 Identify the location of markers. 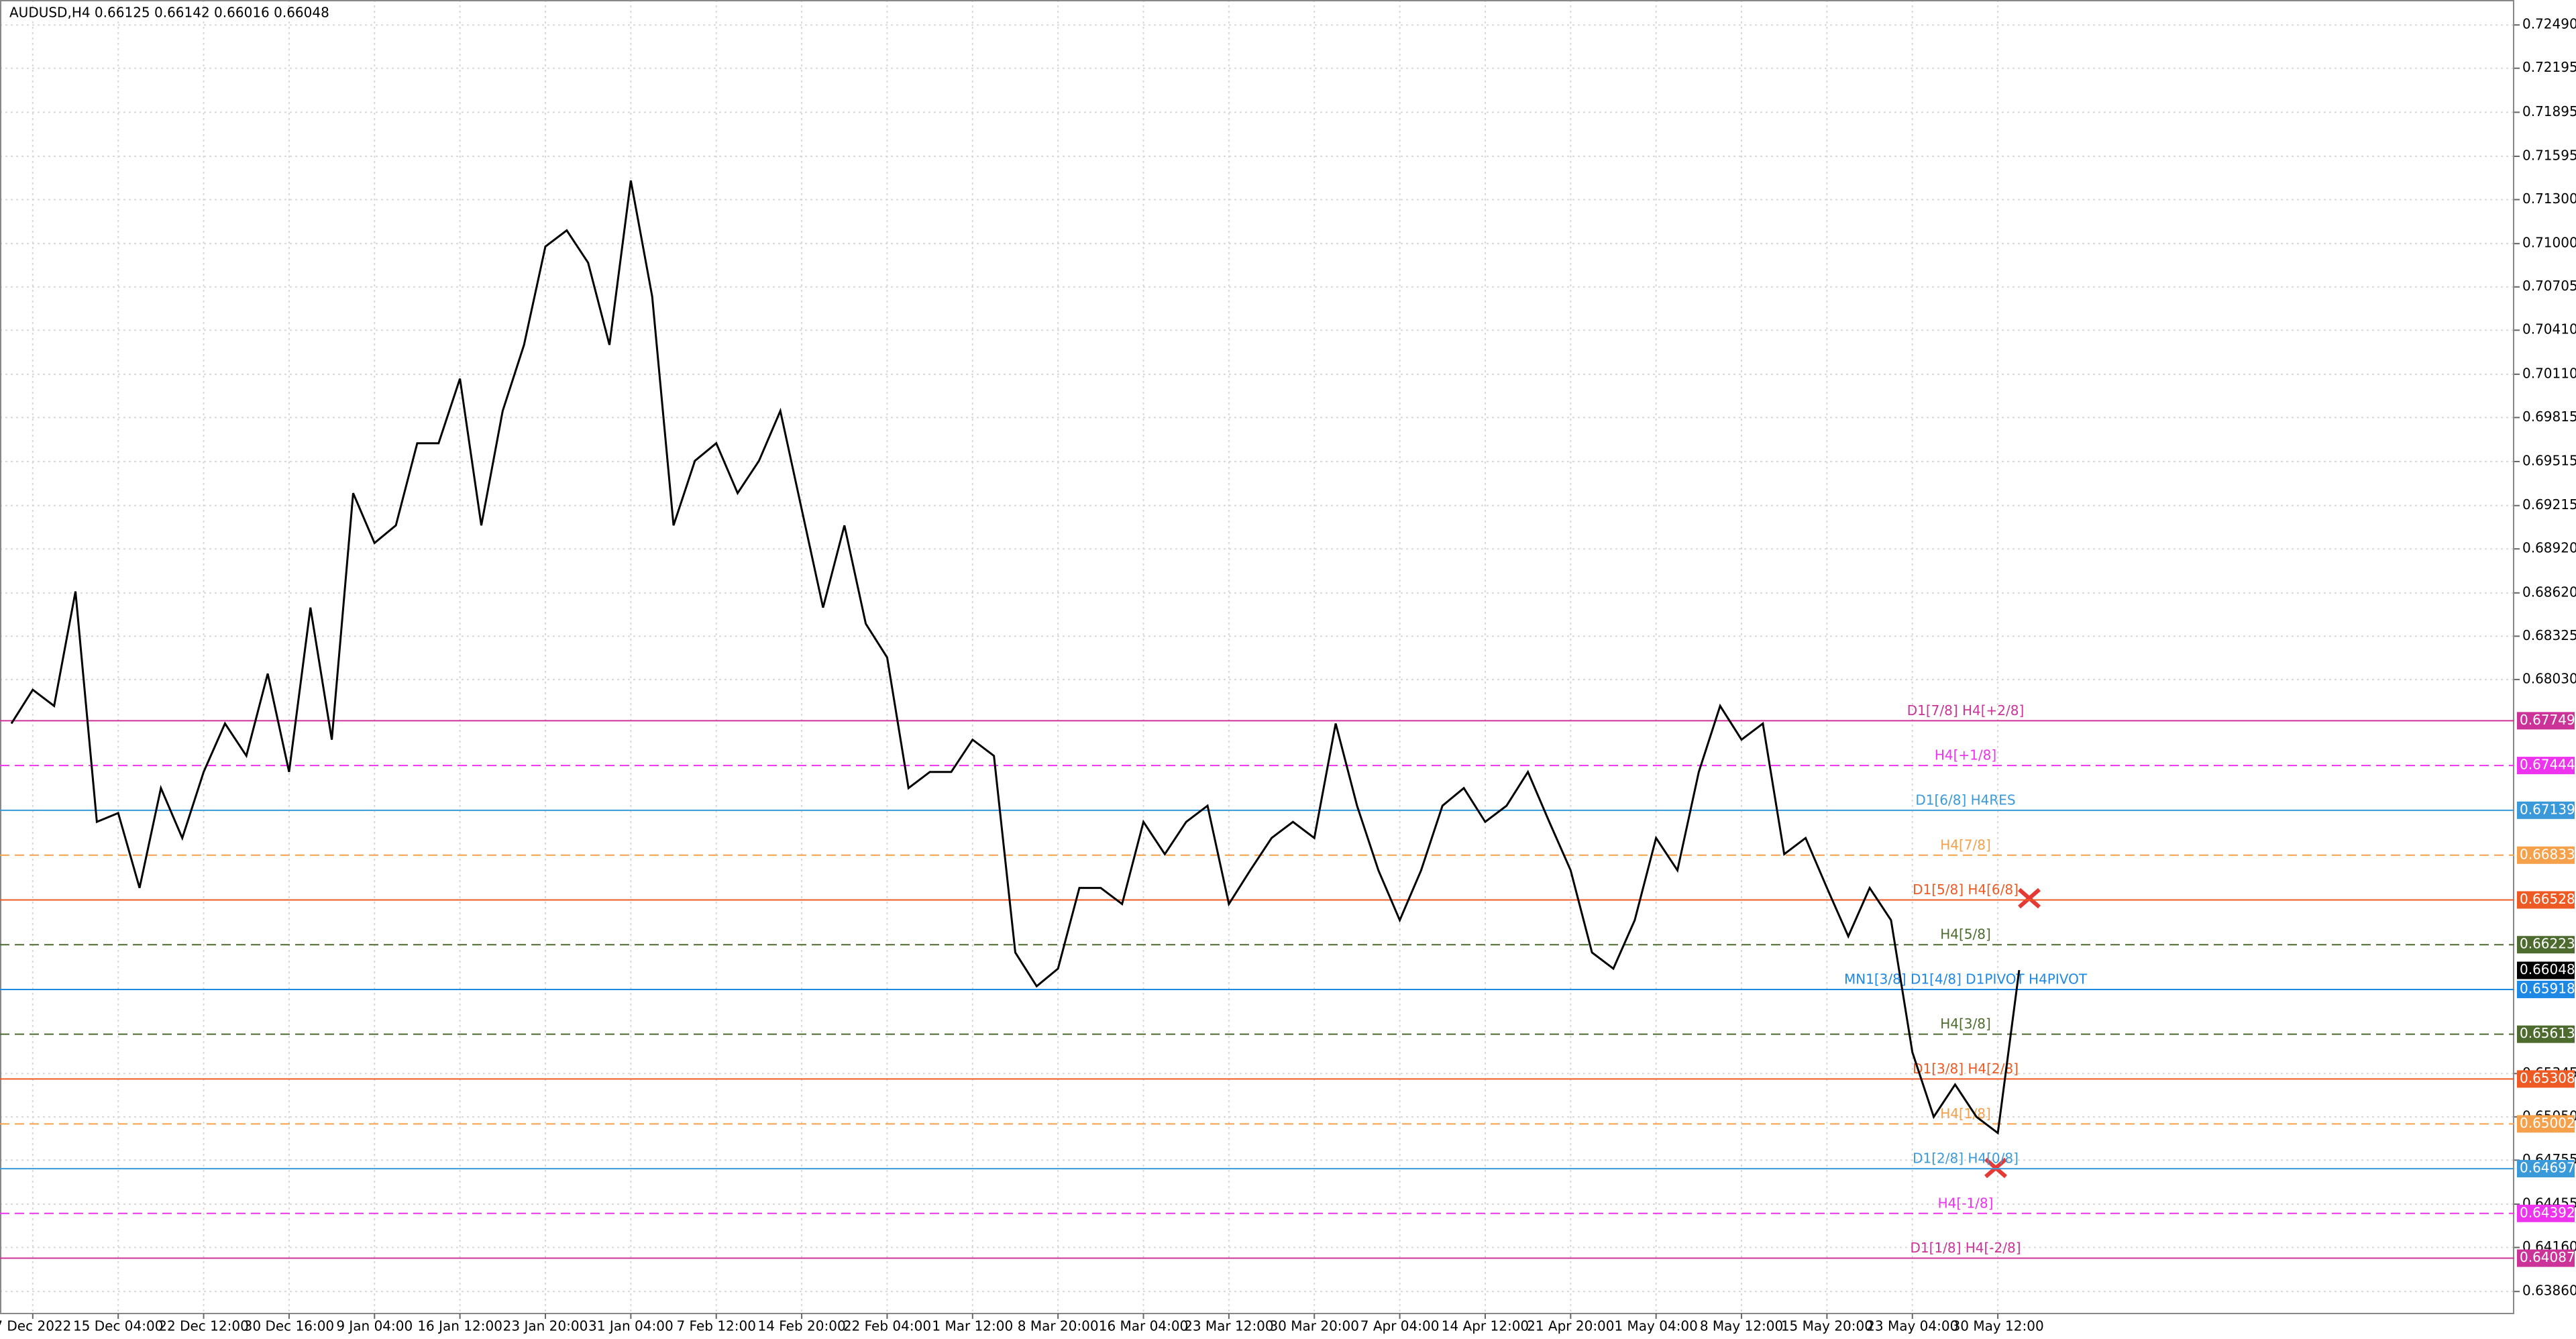
(2012, 1033).